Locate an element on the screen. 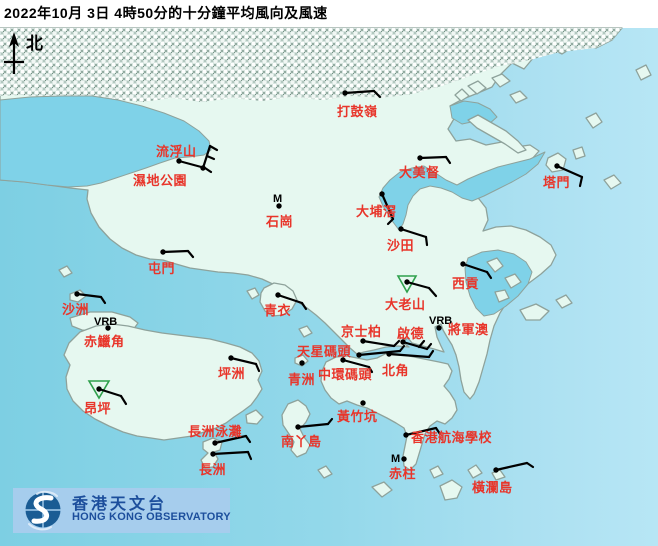 The width and height of the screenshot is (658, 546). station-長洲: 長洲 is located at coordinates (226, 463).